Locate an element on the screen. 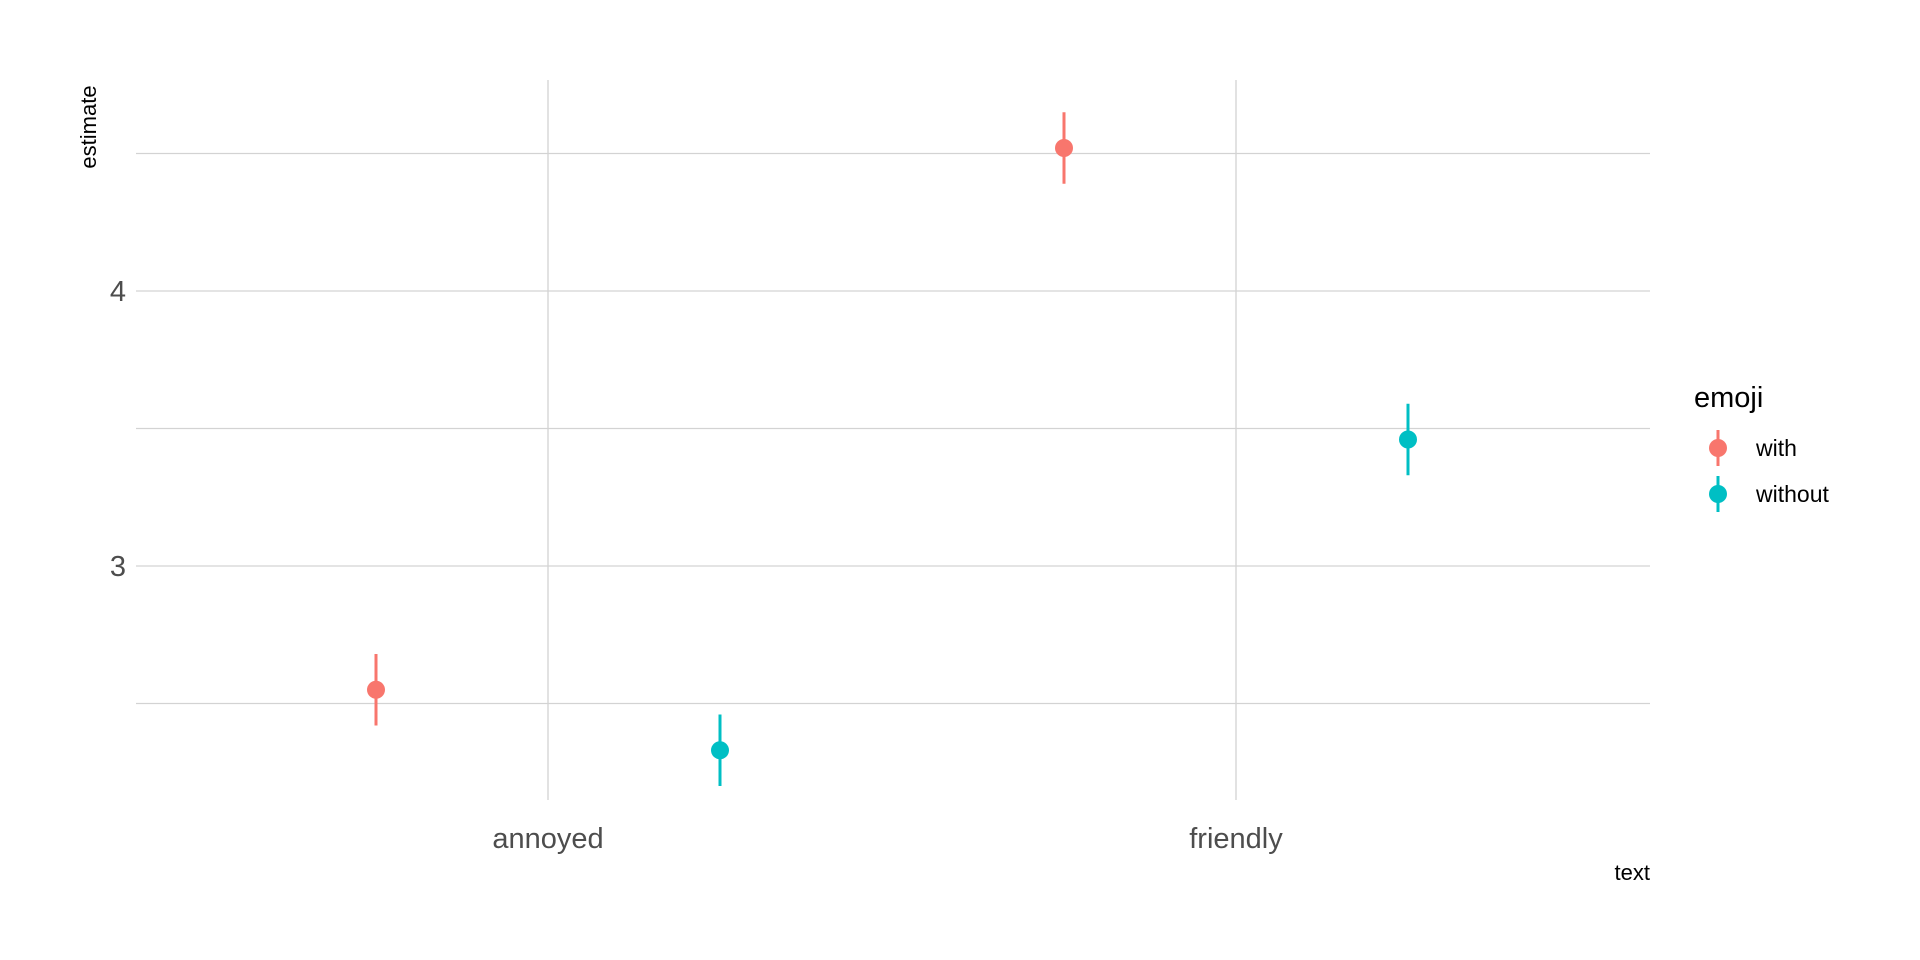 The image size is (1920, 960). y-tick-labels: 34 is located at coordinates (118, 429).